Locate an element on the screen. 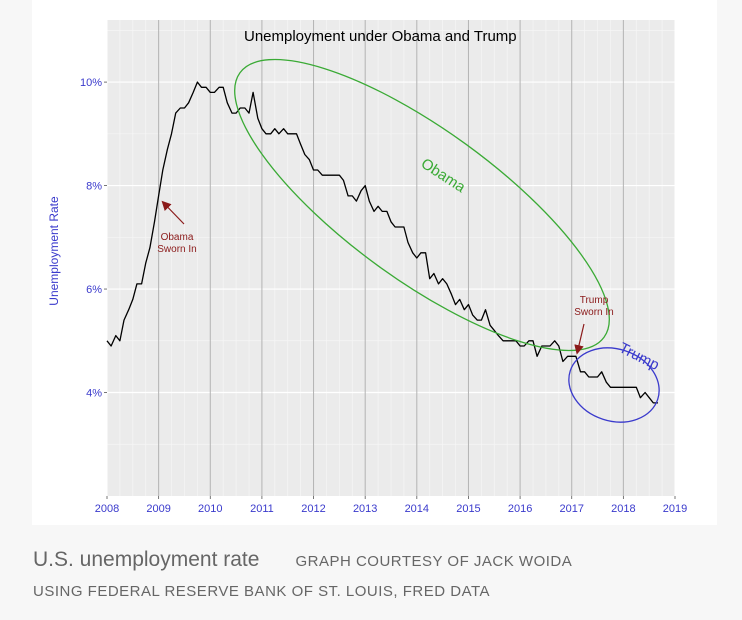  y-tick-label: 6% is located at coordinates (94, 290).